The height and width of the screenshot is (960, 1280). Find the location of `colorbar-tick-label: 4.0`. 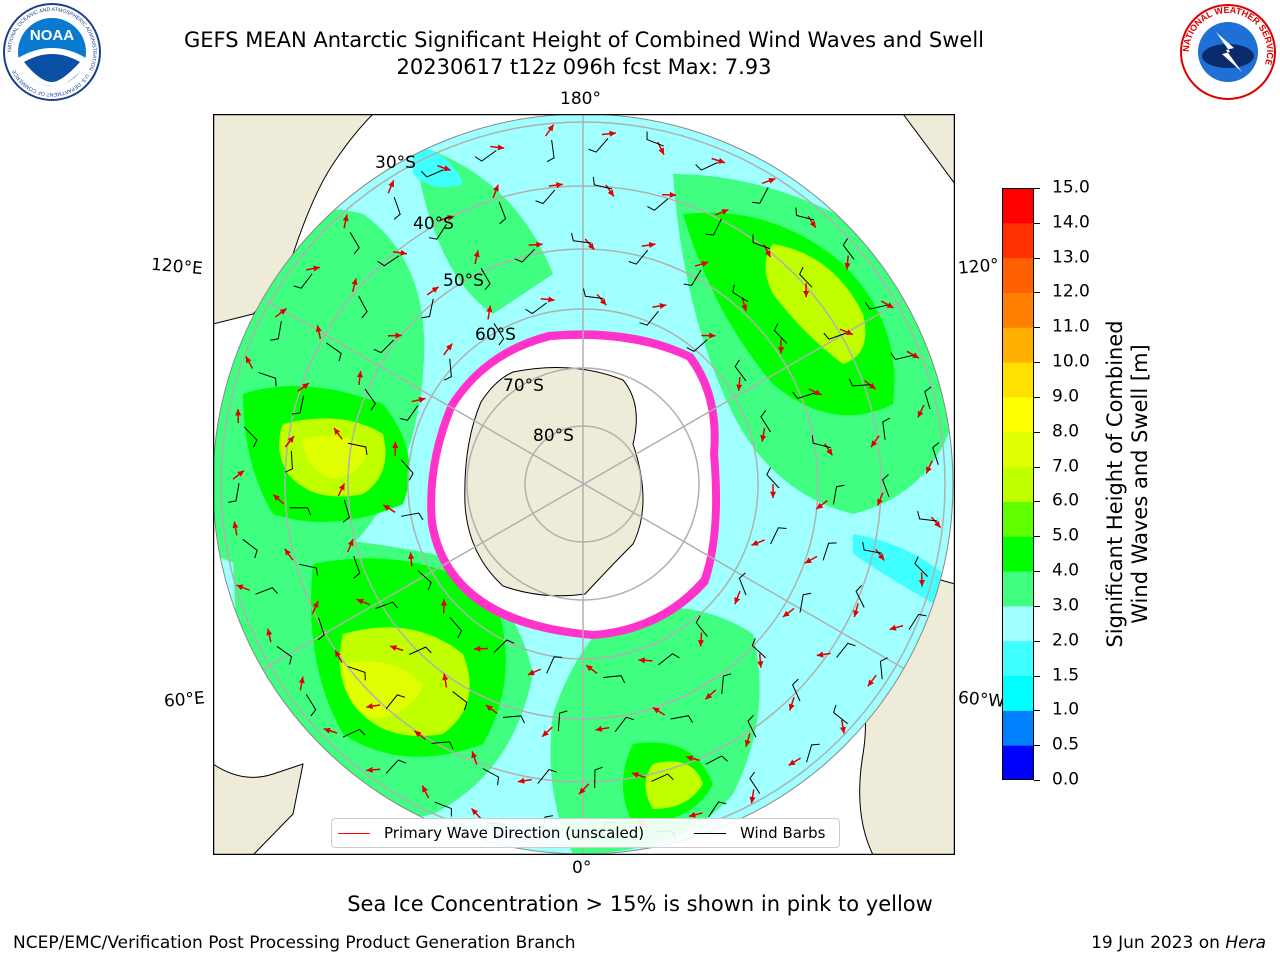

colorbar-tick-label: 4.0 is located at coordinates (1066, 570).